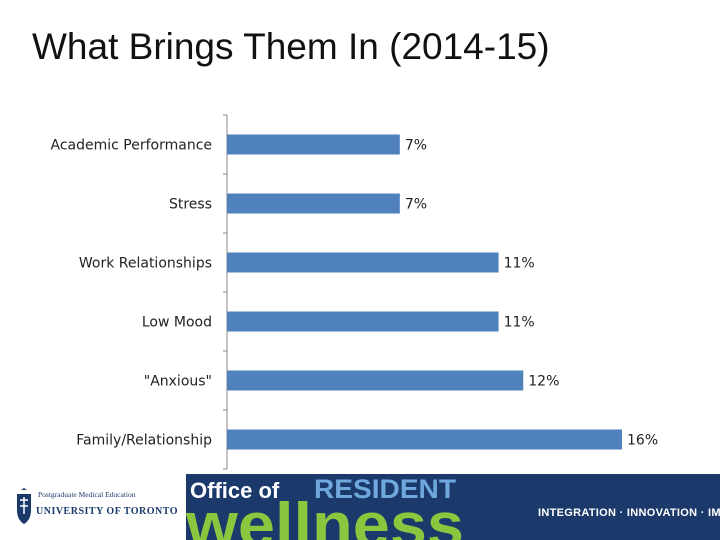 The width and height of the screenshot is (720, 540). I want to click on logo-wellness: wellness, so click(325, 515).